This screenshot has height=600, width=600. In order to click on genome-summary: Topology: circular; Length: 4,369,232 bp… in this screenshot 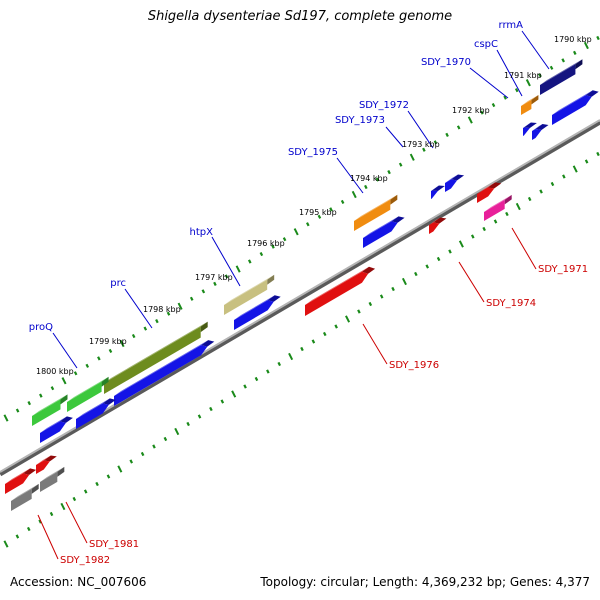, I will do `click(425, 582)`.